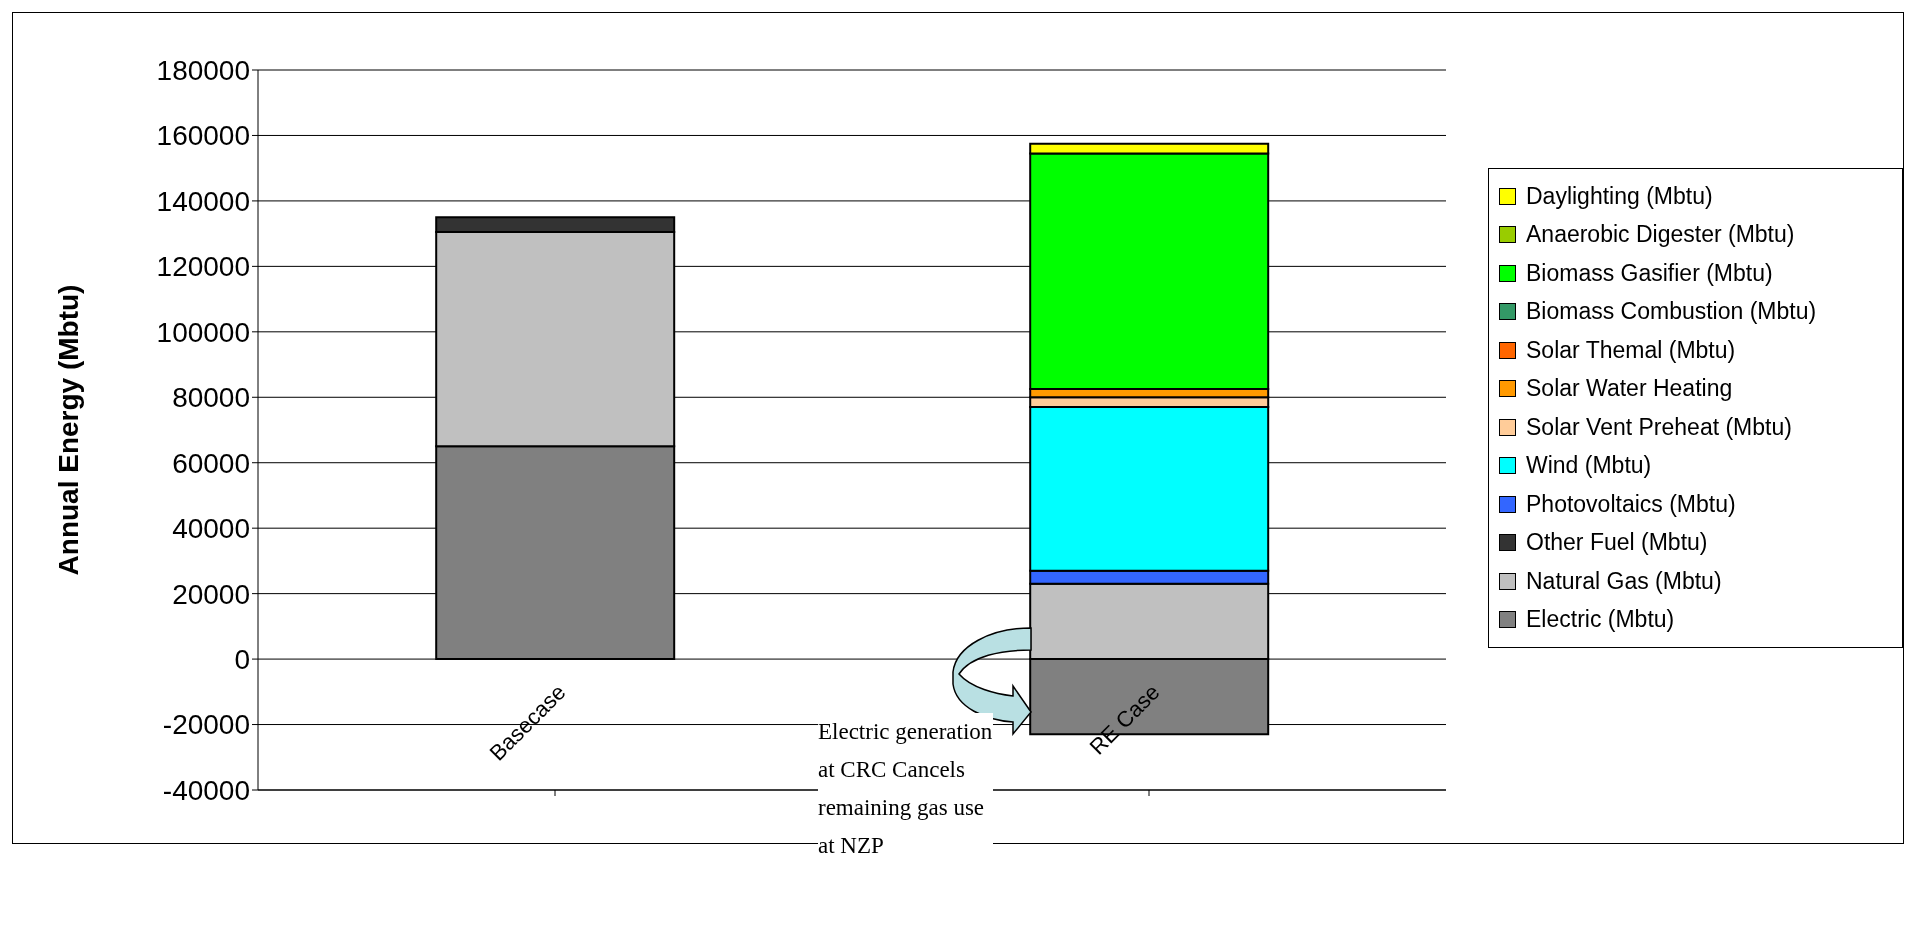 The image size is (1913, 935). What do you see at coordinates (1624, 581) in the screenshot?
I see `legend-label: Natural Gas (Mbtu)` at bounding box center [1624, 581].